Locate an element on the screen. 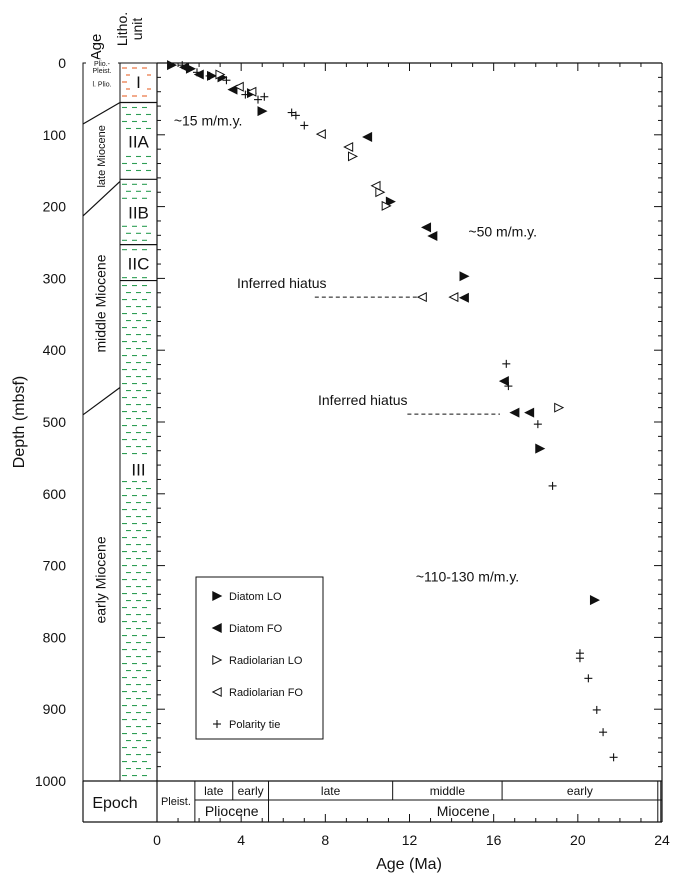 Image resolution: width=683 pixels, height=879 pixels. y-tick-label: 400 is located at coordinates (55, 350).